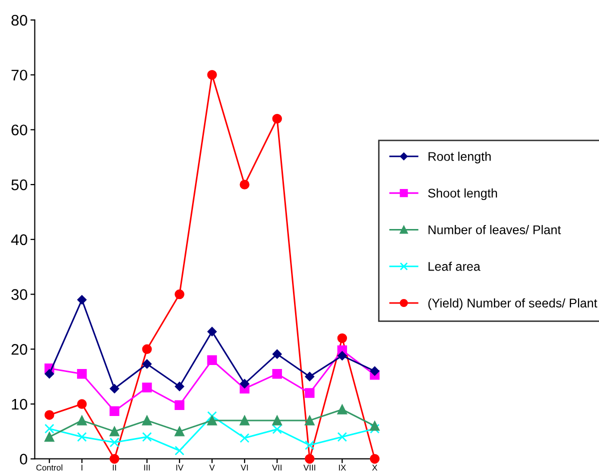  Describe the element at coordinates (19, 294) in the screenshot. I see `y-tick-label: 30` at that location.